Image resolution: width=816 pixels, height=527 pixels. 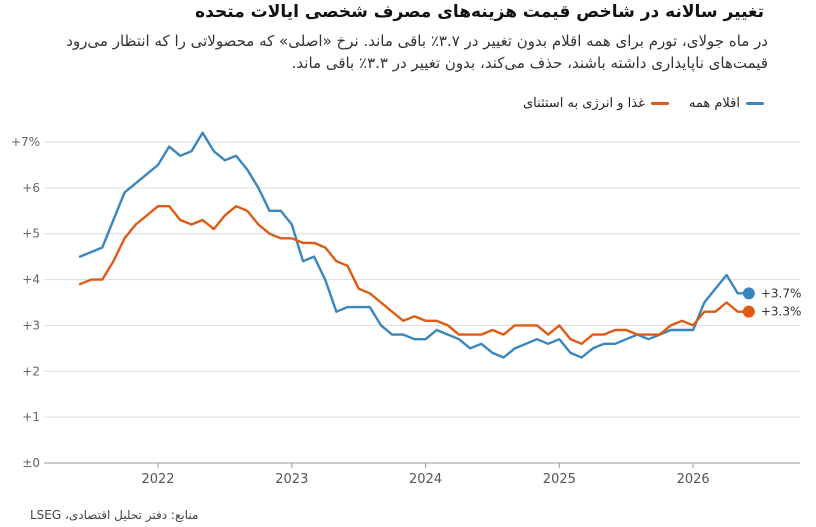 I want to click on x-tick-label: 2025, so click(x=559, y=479).